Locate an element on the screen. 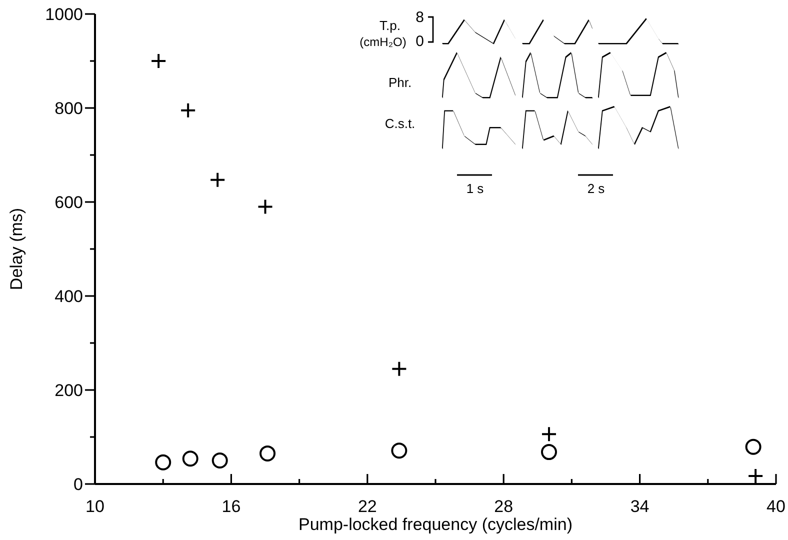 The image size is (788, 540). annotation: (cmH₂O) is located at coordinates (383, 42).